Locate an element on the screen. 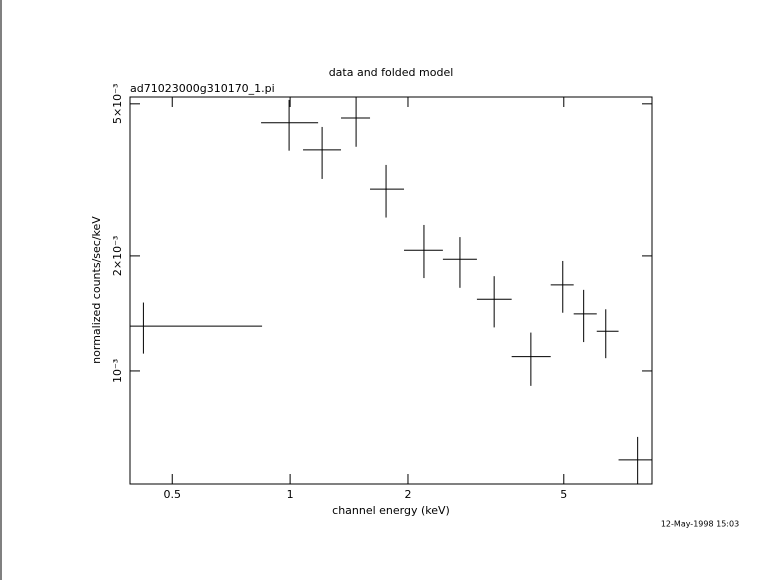 Image resolution: width=781 pixels, height=580 pixels. x-tick-label: 0.5 is located at coordinates (172, 494).